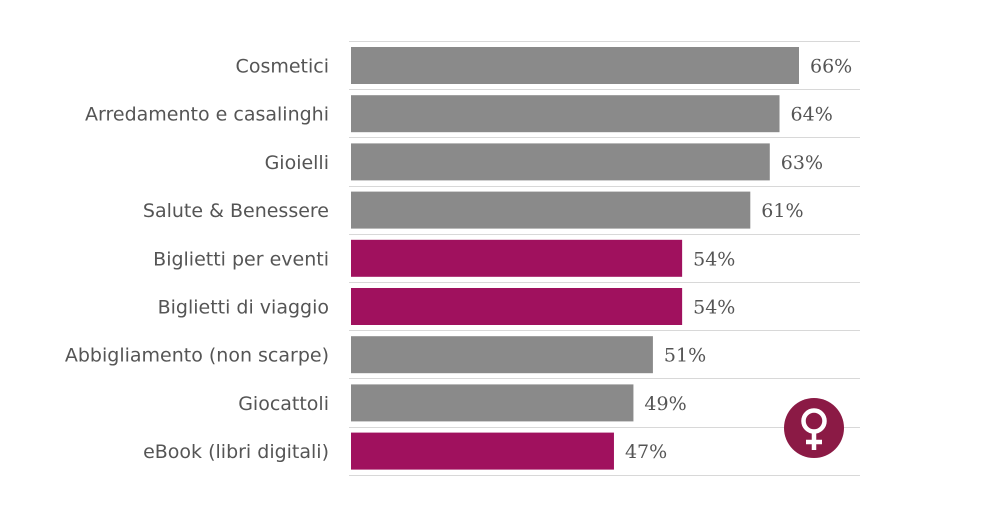 Image resolution: width=1000 pixels, height=513 pixels. I want to click on category-label: Cosmetici, so click(282, 67).